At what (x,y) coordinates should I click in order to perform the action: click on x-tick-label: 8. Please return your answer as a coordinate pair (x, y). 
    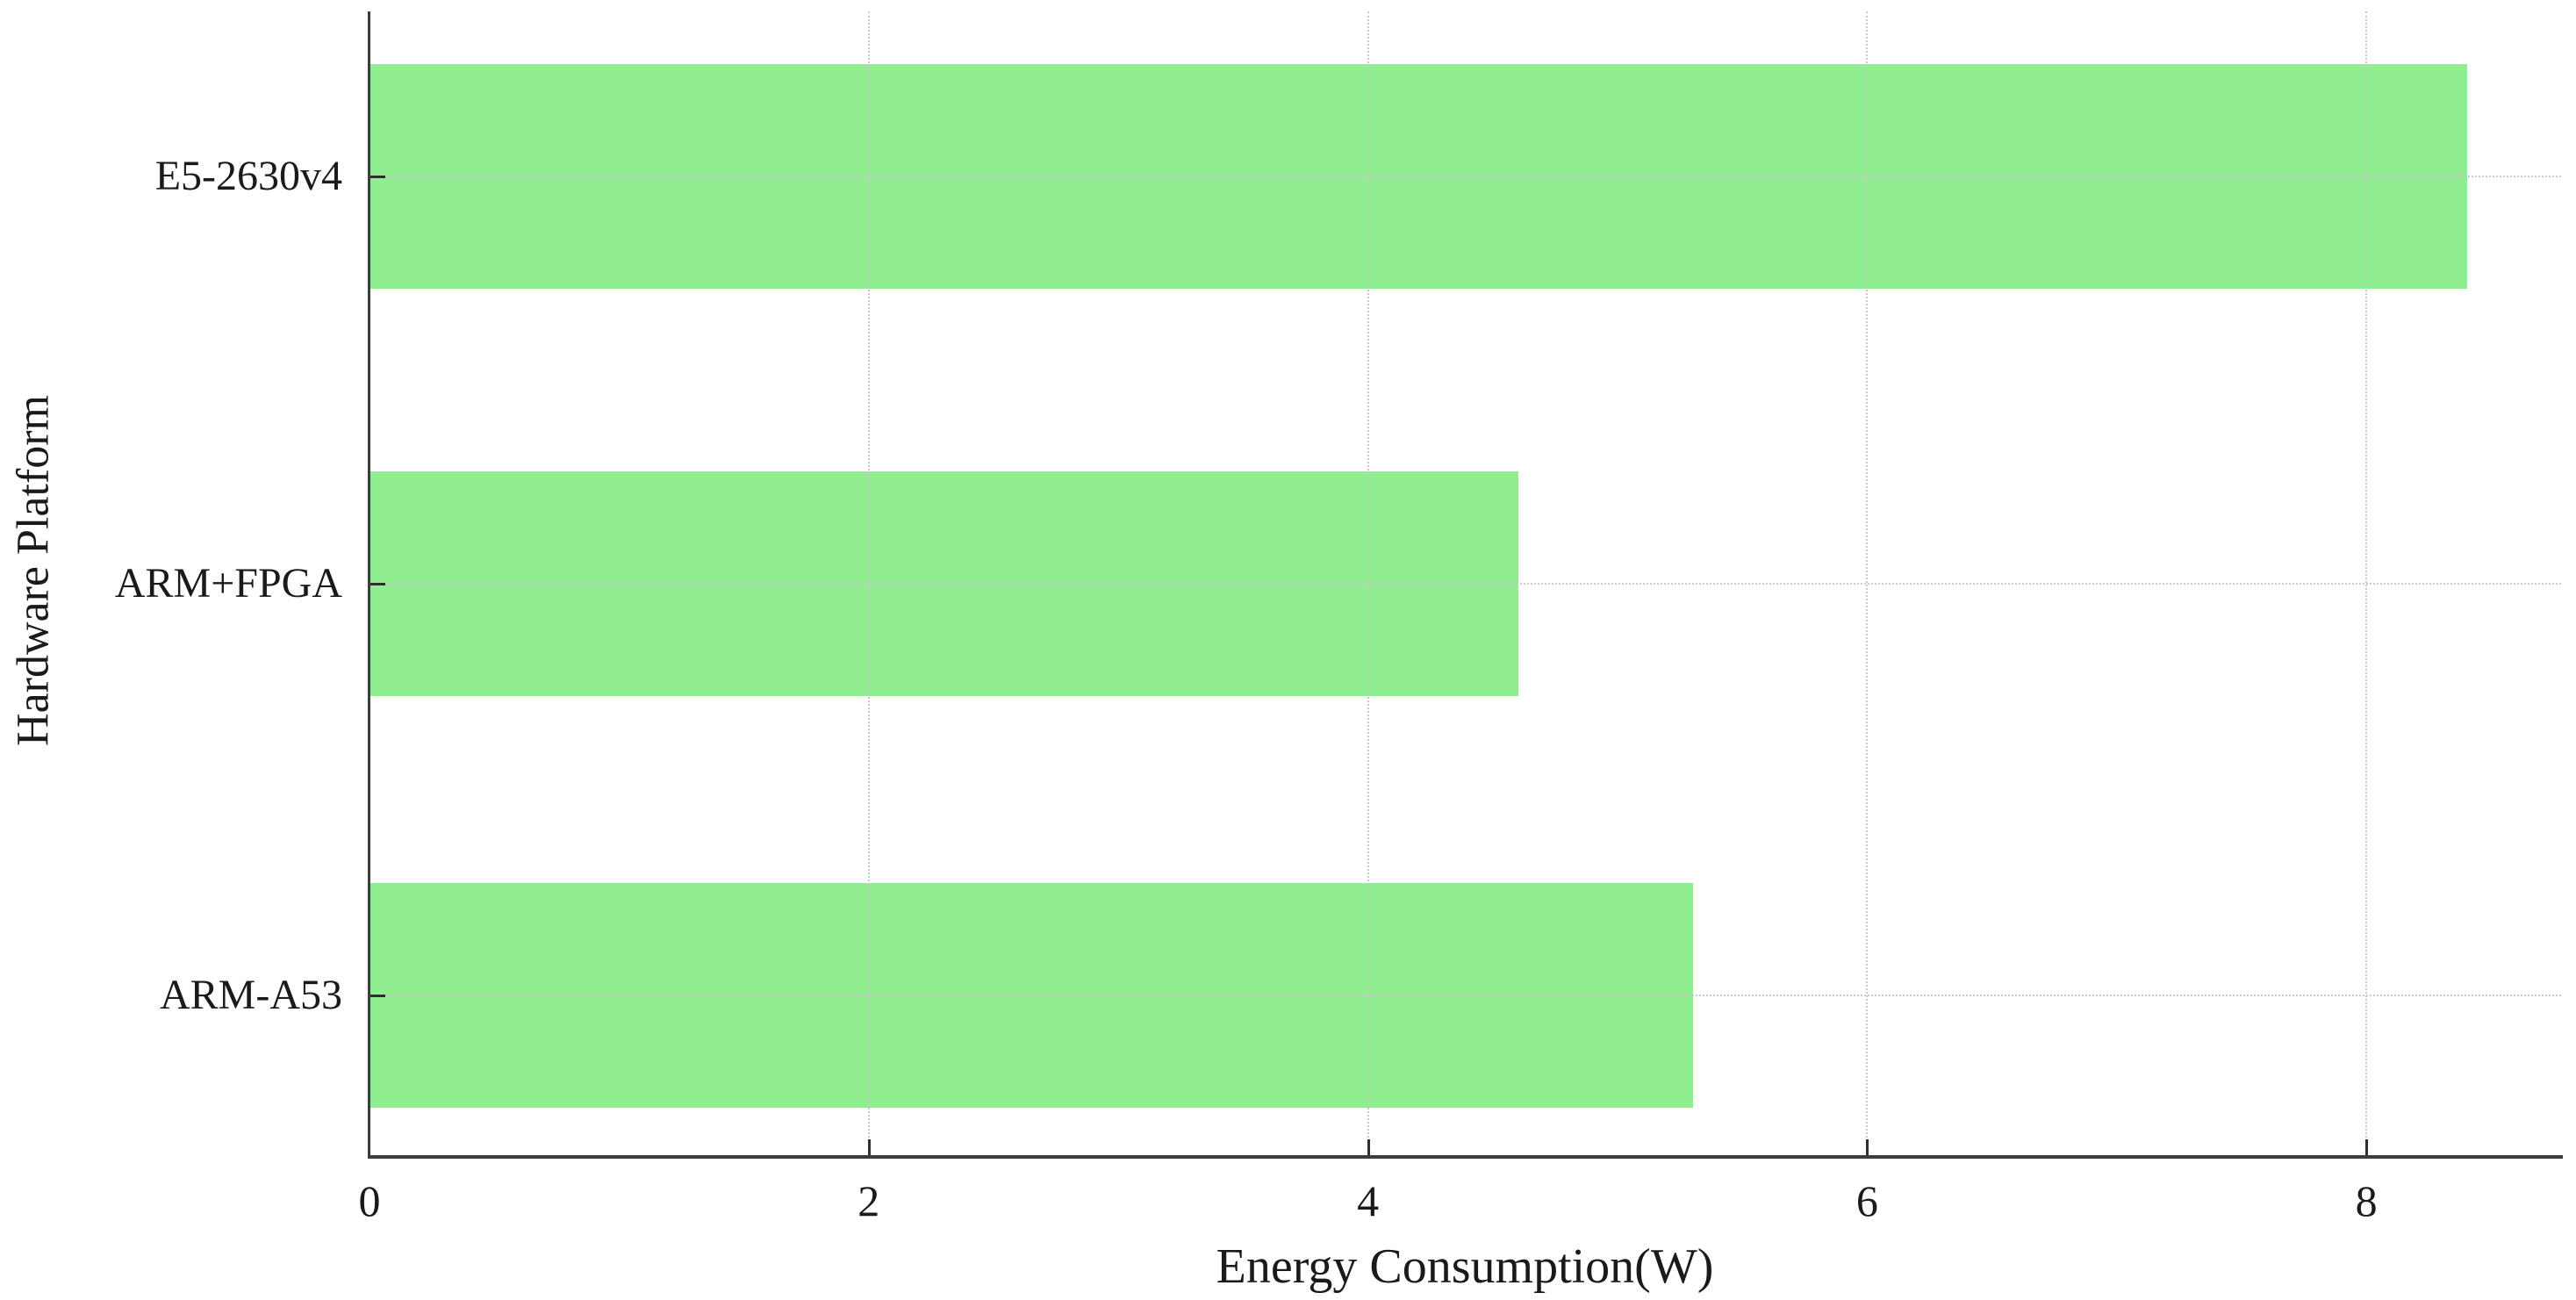
    Looking at the image, I should click on (2366, 1201).